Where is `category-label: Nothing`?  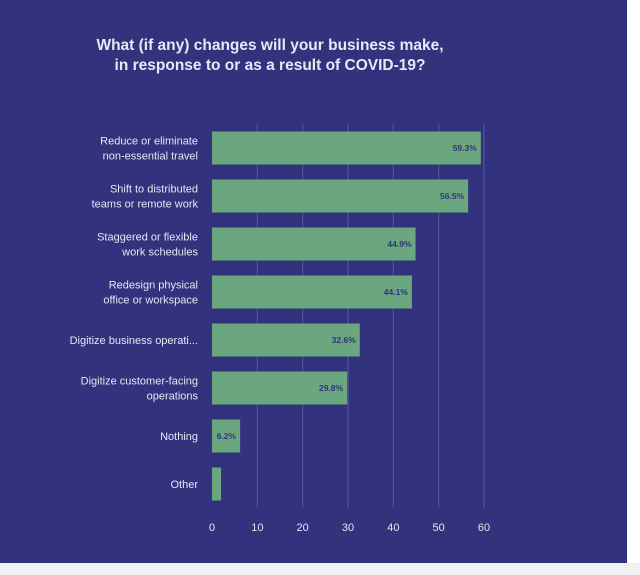 category-label: Nothing is located at coordinates (179, 437).